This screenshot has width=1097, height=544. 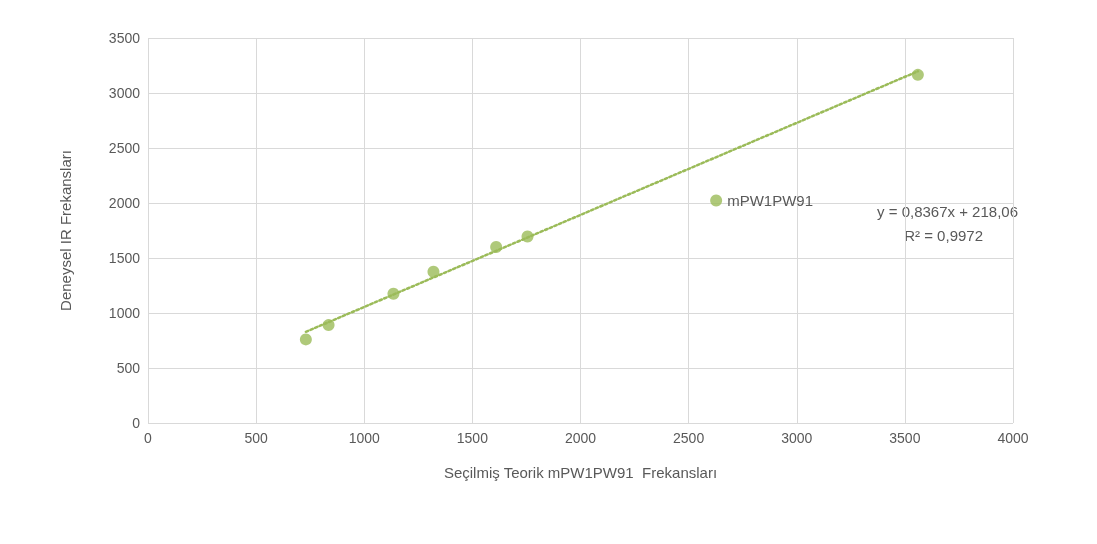 What do you see at coordinates (124, 93) in the screenshot?
I see `y-tick-label: 3000` at bounding box center [124, 93].